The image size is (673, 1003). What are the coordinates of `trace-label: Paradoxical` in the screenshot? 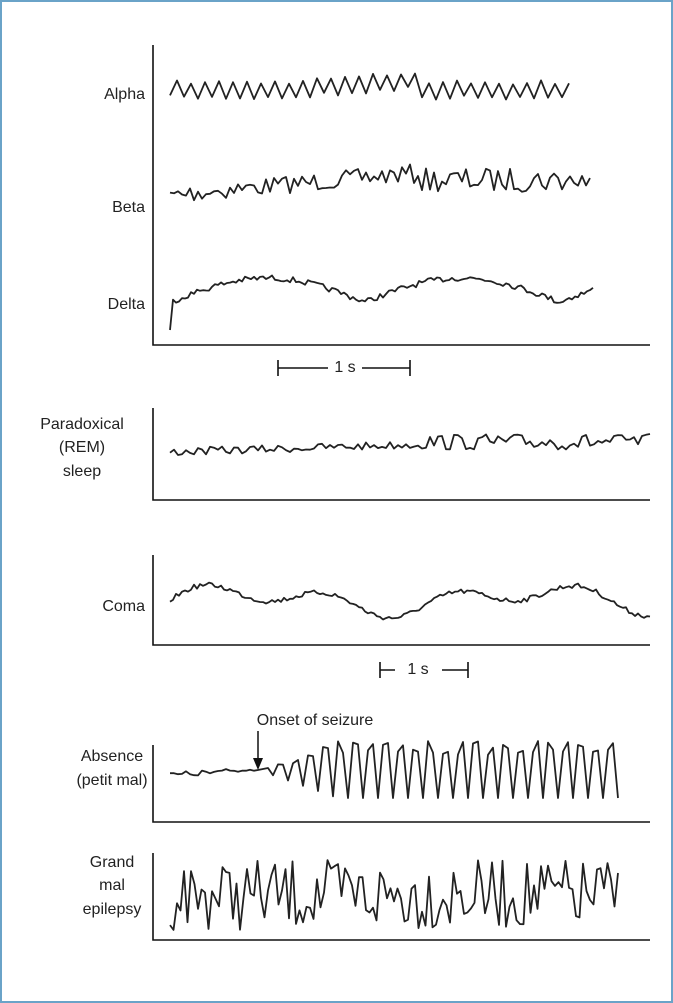 It's located at (82, 424).